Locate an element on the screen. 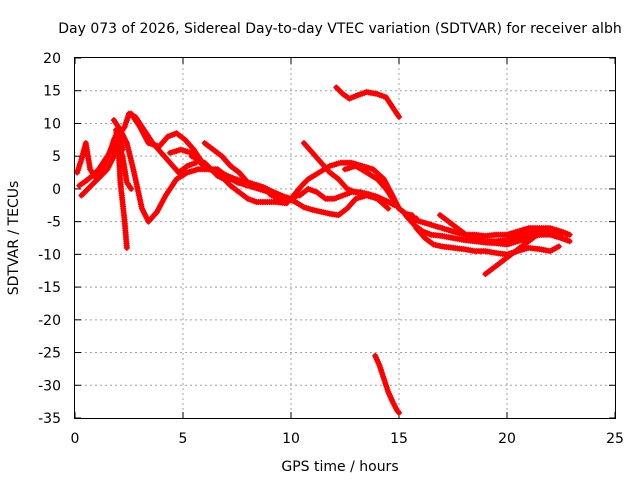 The height and width of the screenshot is (480, 640). x-tick-label: 0 is located at coordinates (75, 439).